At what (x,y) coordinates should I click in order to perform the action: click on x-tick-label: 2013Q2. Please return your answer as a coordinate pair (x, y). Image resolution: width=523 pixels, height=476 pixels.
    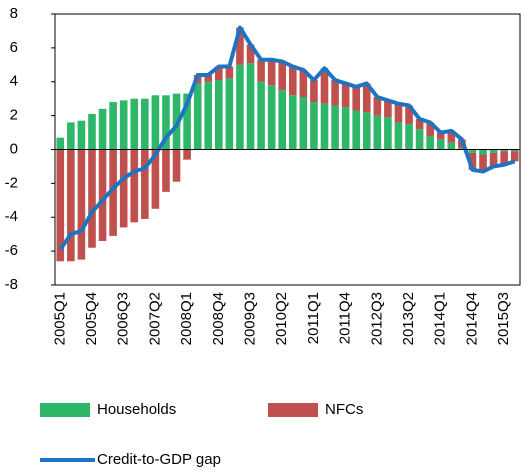
    Looking at the image, I should click on (408, 318).